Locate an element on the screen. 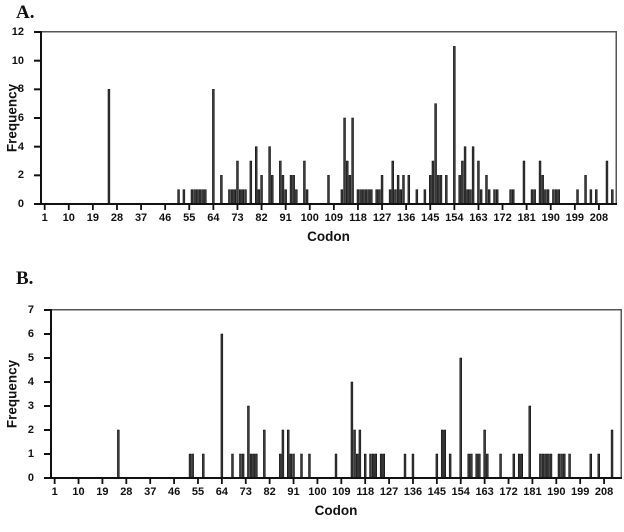 The image size is (624, 532). x-tick-label: 190 is located at coordinates (550, 218).